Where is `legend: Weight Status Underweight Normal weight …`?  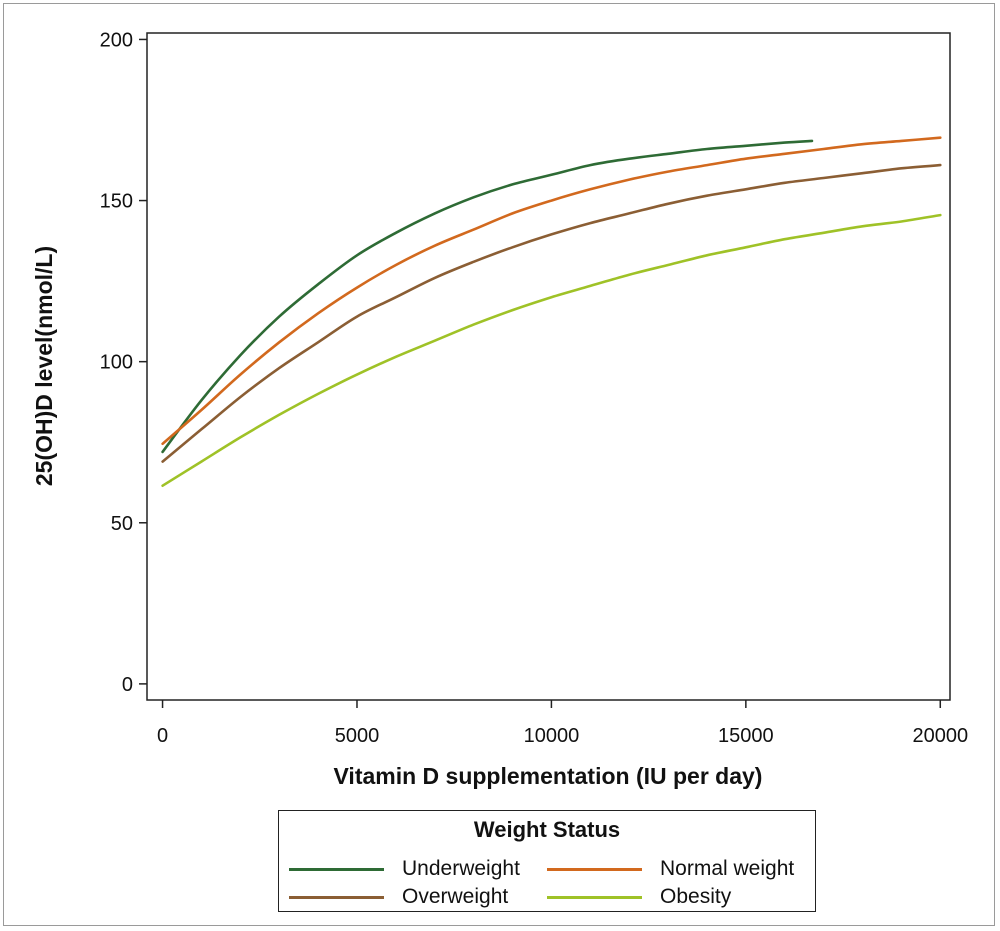 legend: Weight Status Underweight Normal weight … is located at coordinates (547, 861).